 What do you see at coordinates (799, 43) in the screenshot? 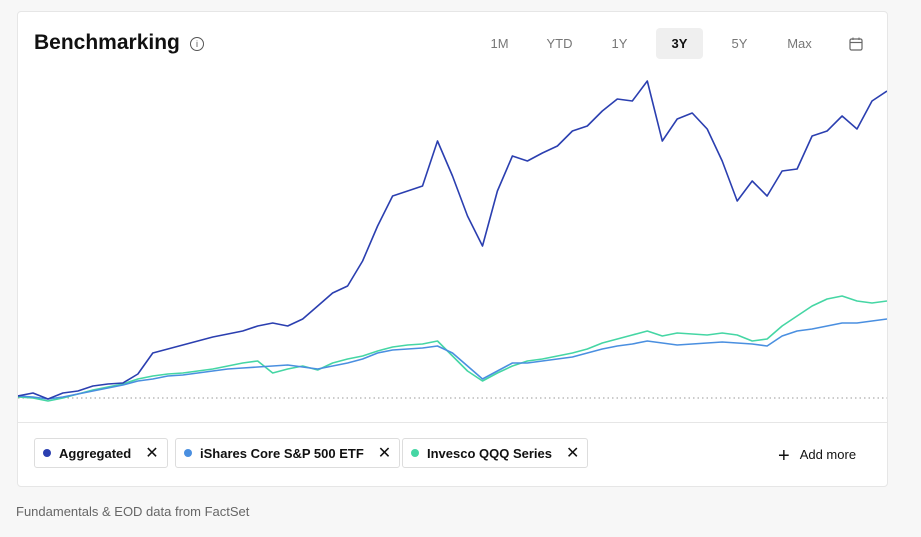
I see `range-button: Max` at bounding box center [799, 43].